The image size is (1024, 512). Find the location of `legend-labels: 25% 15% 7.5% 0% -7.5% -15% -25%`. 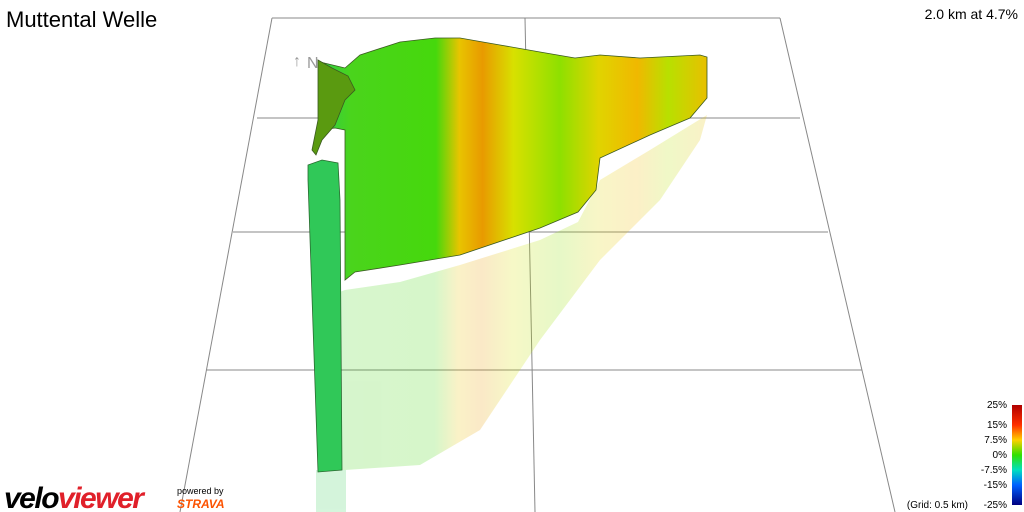

legend-labels: 25% 15% 7.5% 0% -7.5% -15% -25% is located at coordinates (994, 455).